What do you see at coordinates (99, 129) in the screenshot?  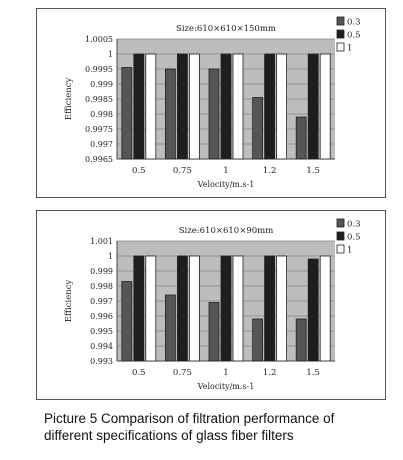 I see `y-tick-label: 0.9975` at bounding box center [99, 129].